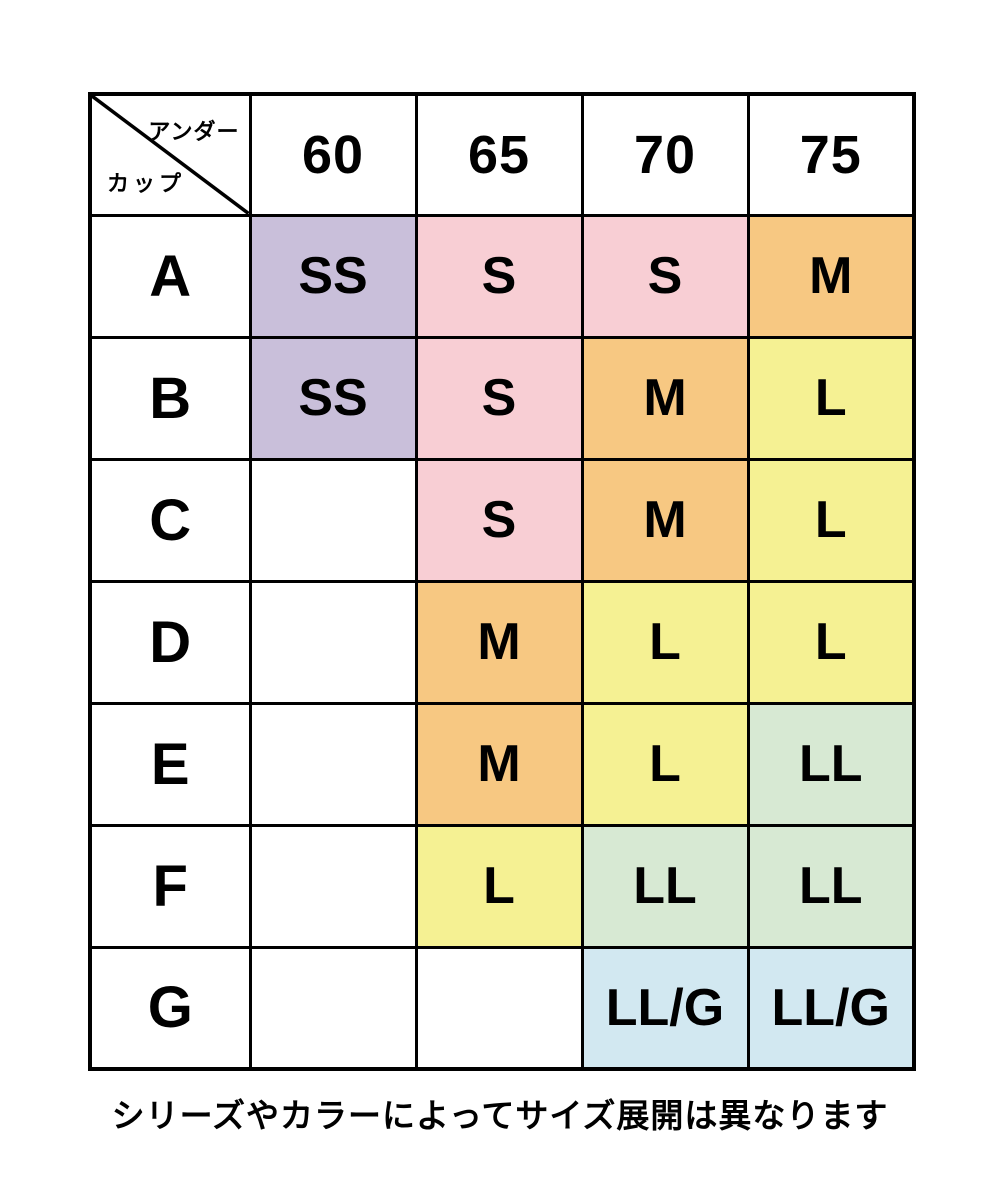 The image size is (1000, 1200). What do you see at coordinates (333, 154) in the screenshot?
I see `column-header-60: 60` at bounding box center [333, 154].